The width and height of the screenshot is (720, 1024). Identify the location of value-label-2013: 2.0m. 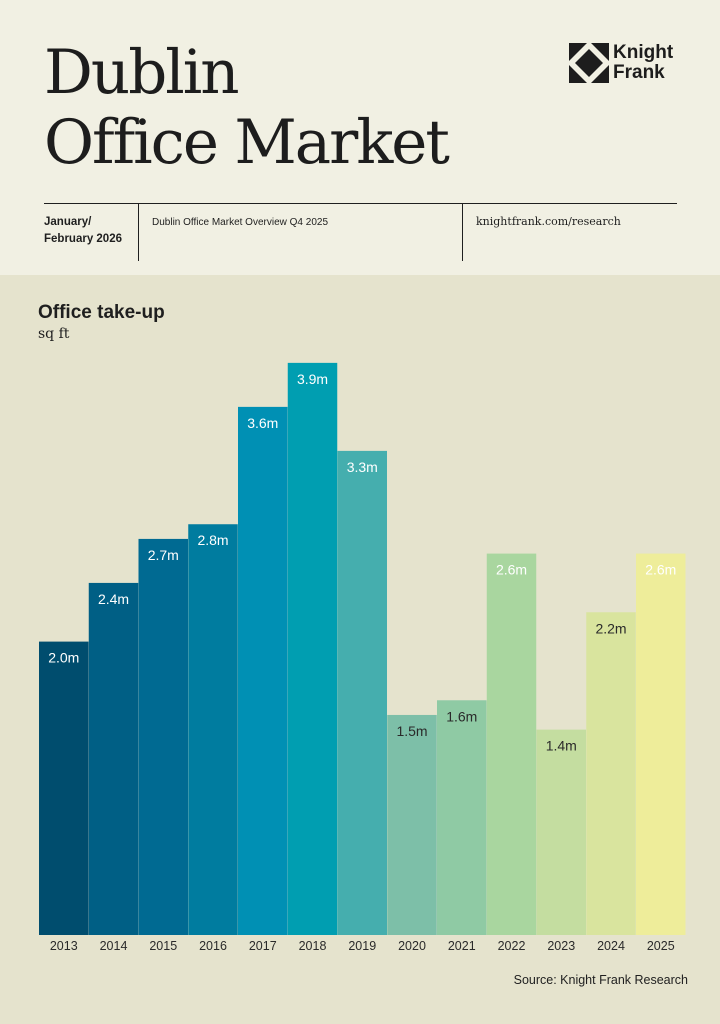
(63, 658).